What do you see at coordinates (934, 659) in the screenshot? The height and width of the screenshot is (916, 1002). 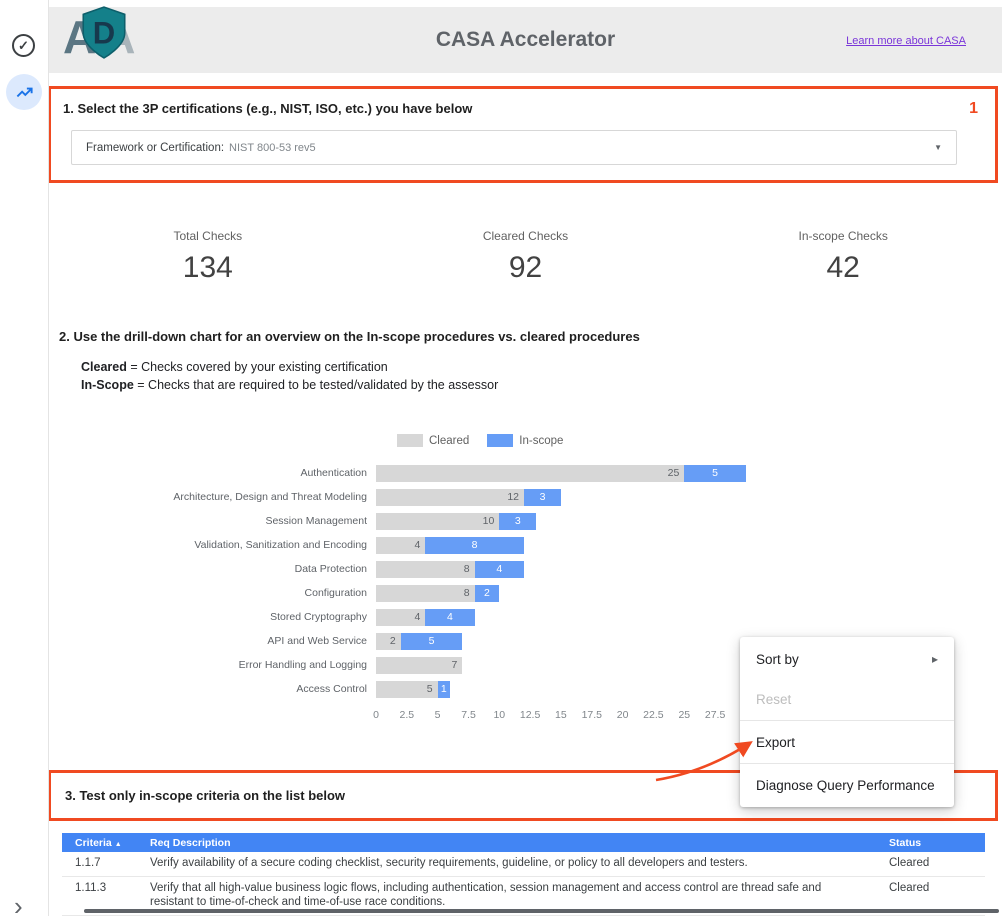 I see `submenu-arrow-icon: ▸` at bounding box center [934, 659].